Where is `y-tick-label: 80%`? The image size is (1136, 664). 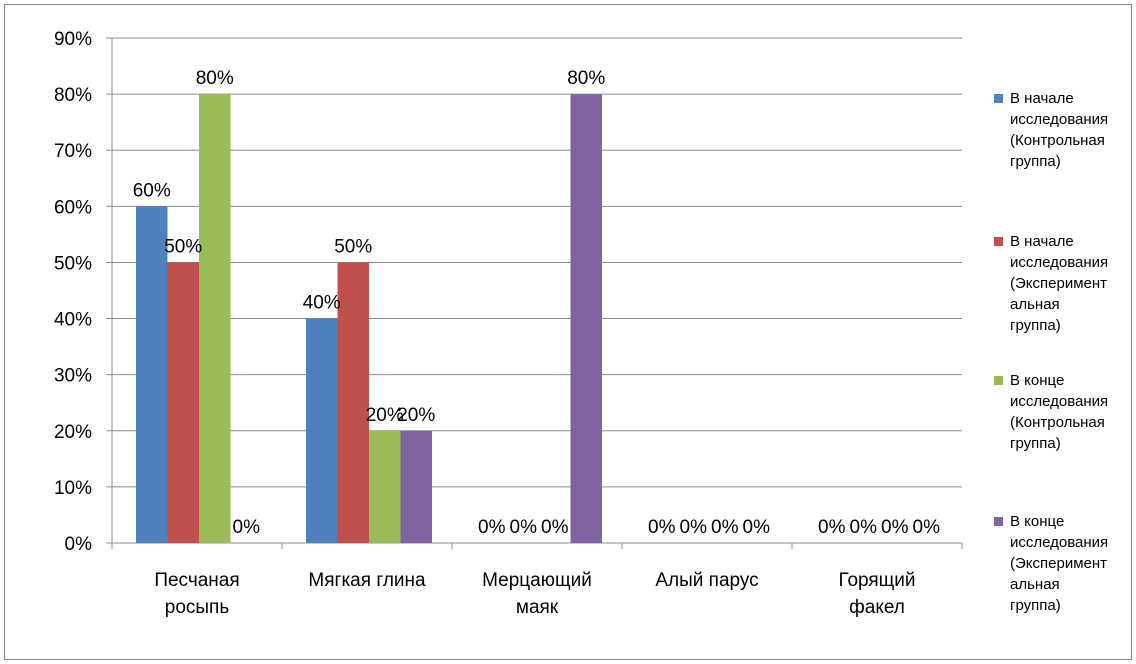
y-tick-label: 80% is located at coordinates (73, 95).